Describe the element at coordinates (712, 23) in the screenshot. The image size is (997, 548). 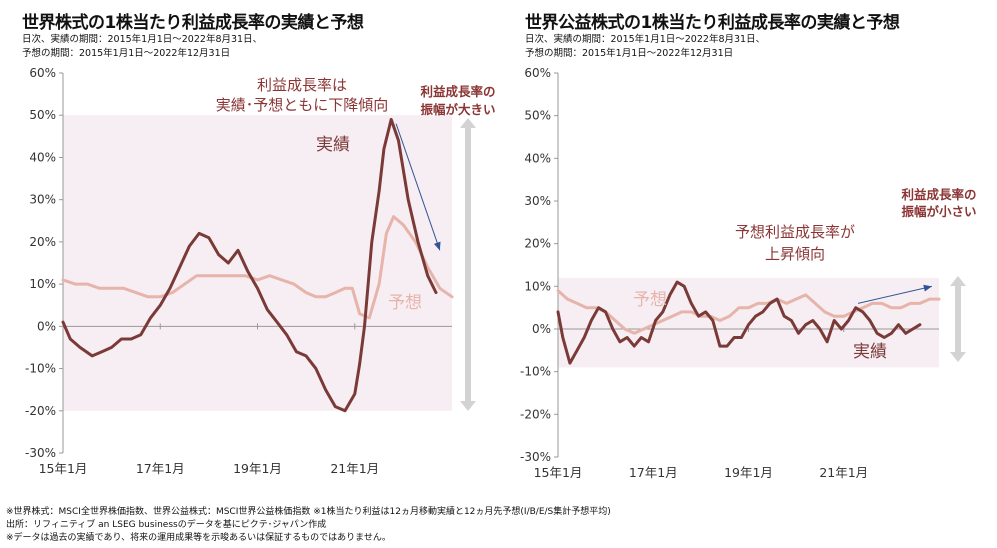
I see `chart-title: 世界公益株式の1株当たり利益成長率の実績と予想` at that location.